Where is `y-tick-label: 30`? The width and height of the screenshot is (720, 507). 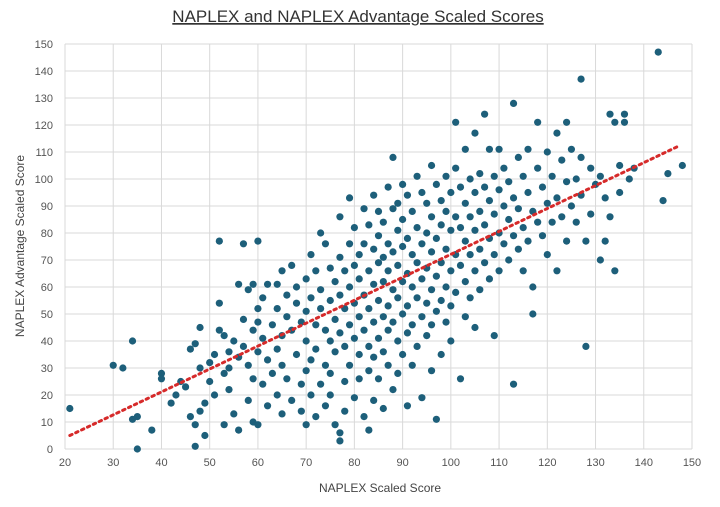
y-tick-label: 30 is located at coordinates (47, 369).